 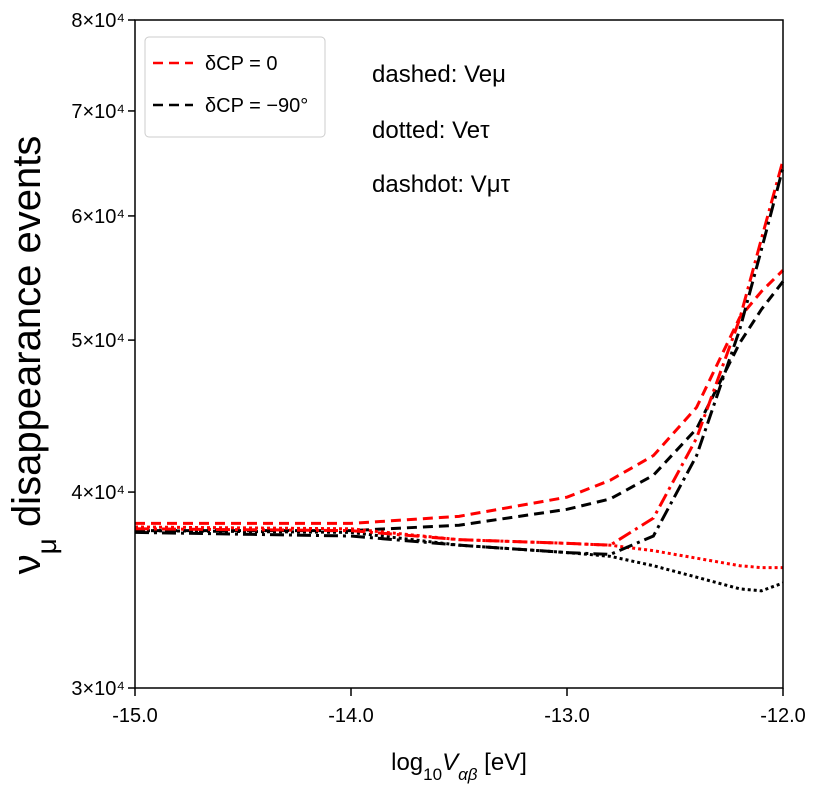 What do you see at coordinates (502, 762) in the screenshot?
I see `x-label-part: [eV]` at bounding box center [502, 762].